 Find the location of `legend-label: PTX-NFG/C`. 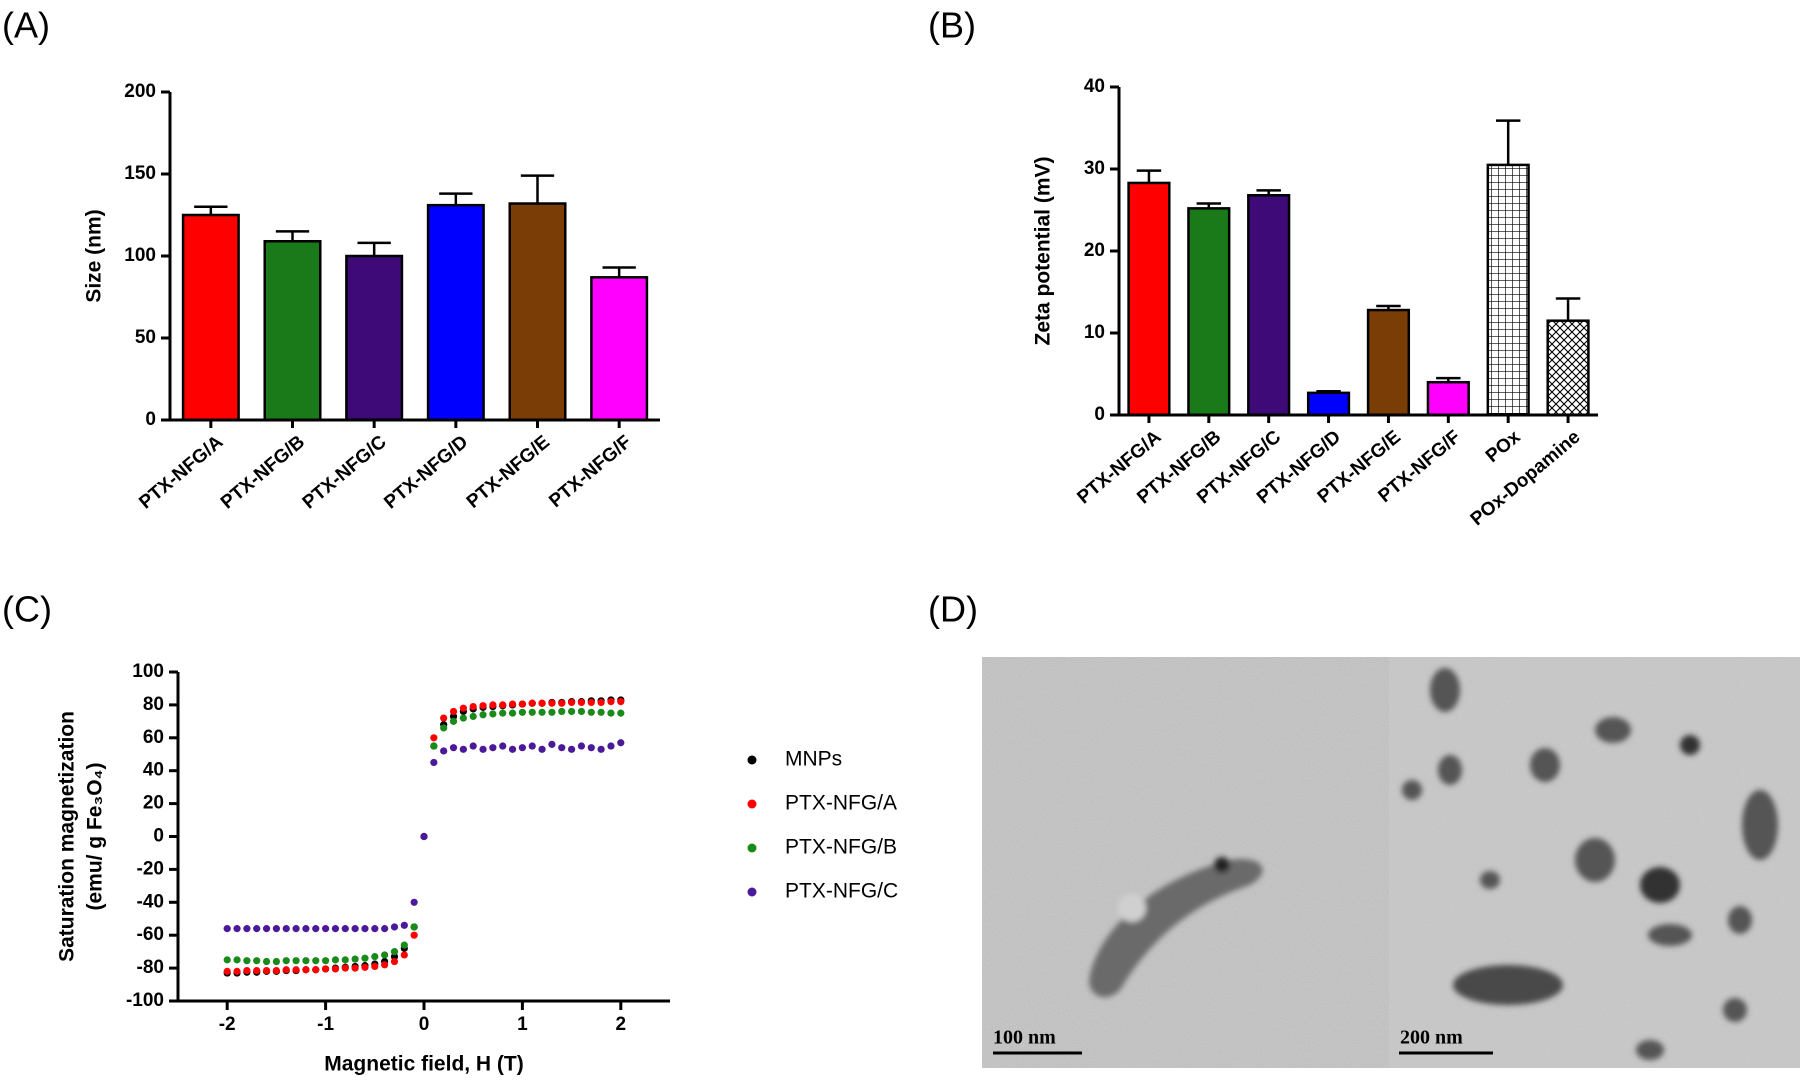

legend-label: PTX-NFG/C is located at coordinates (841, 891).